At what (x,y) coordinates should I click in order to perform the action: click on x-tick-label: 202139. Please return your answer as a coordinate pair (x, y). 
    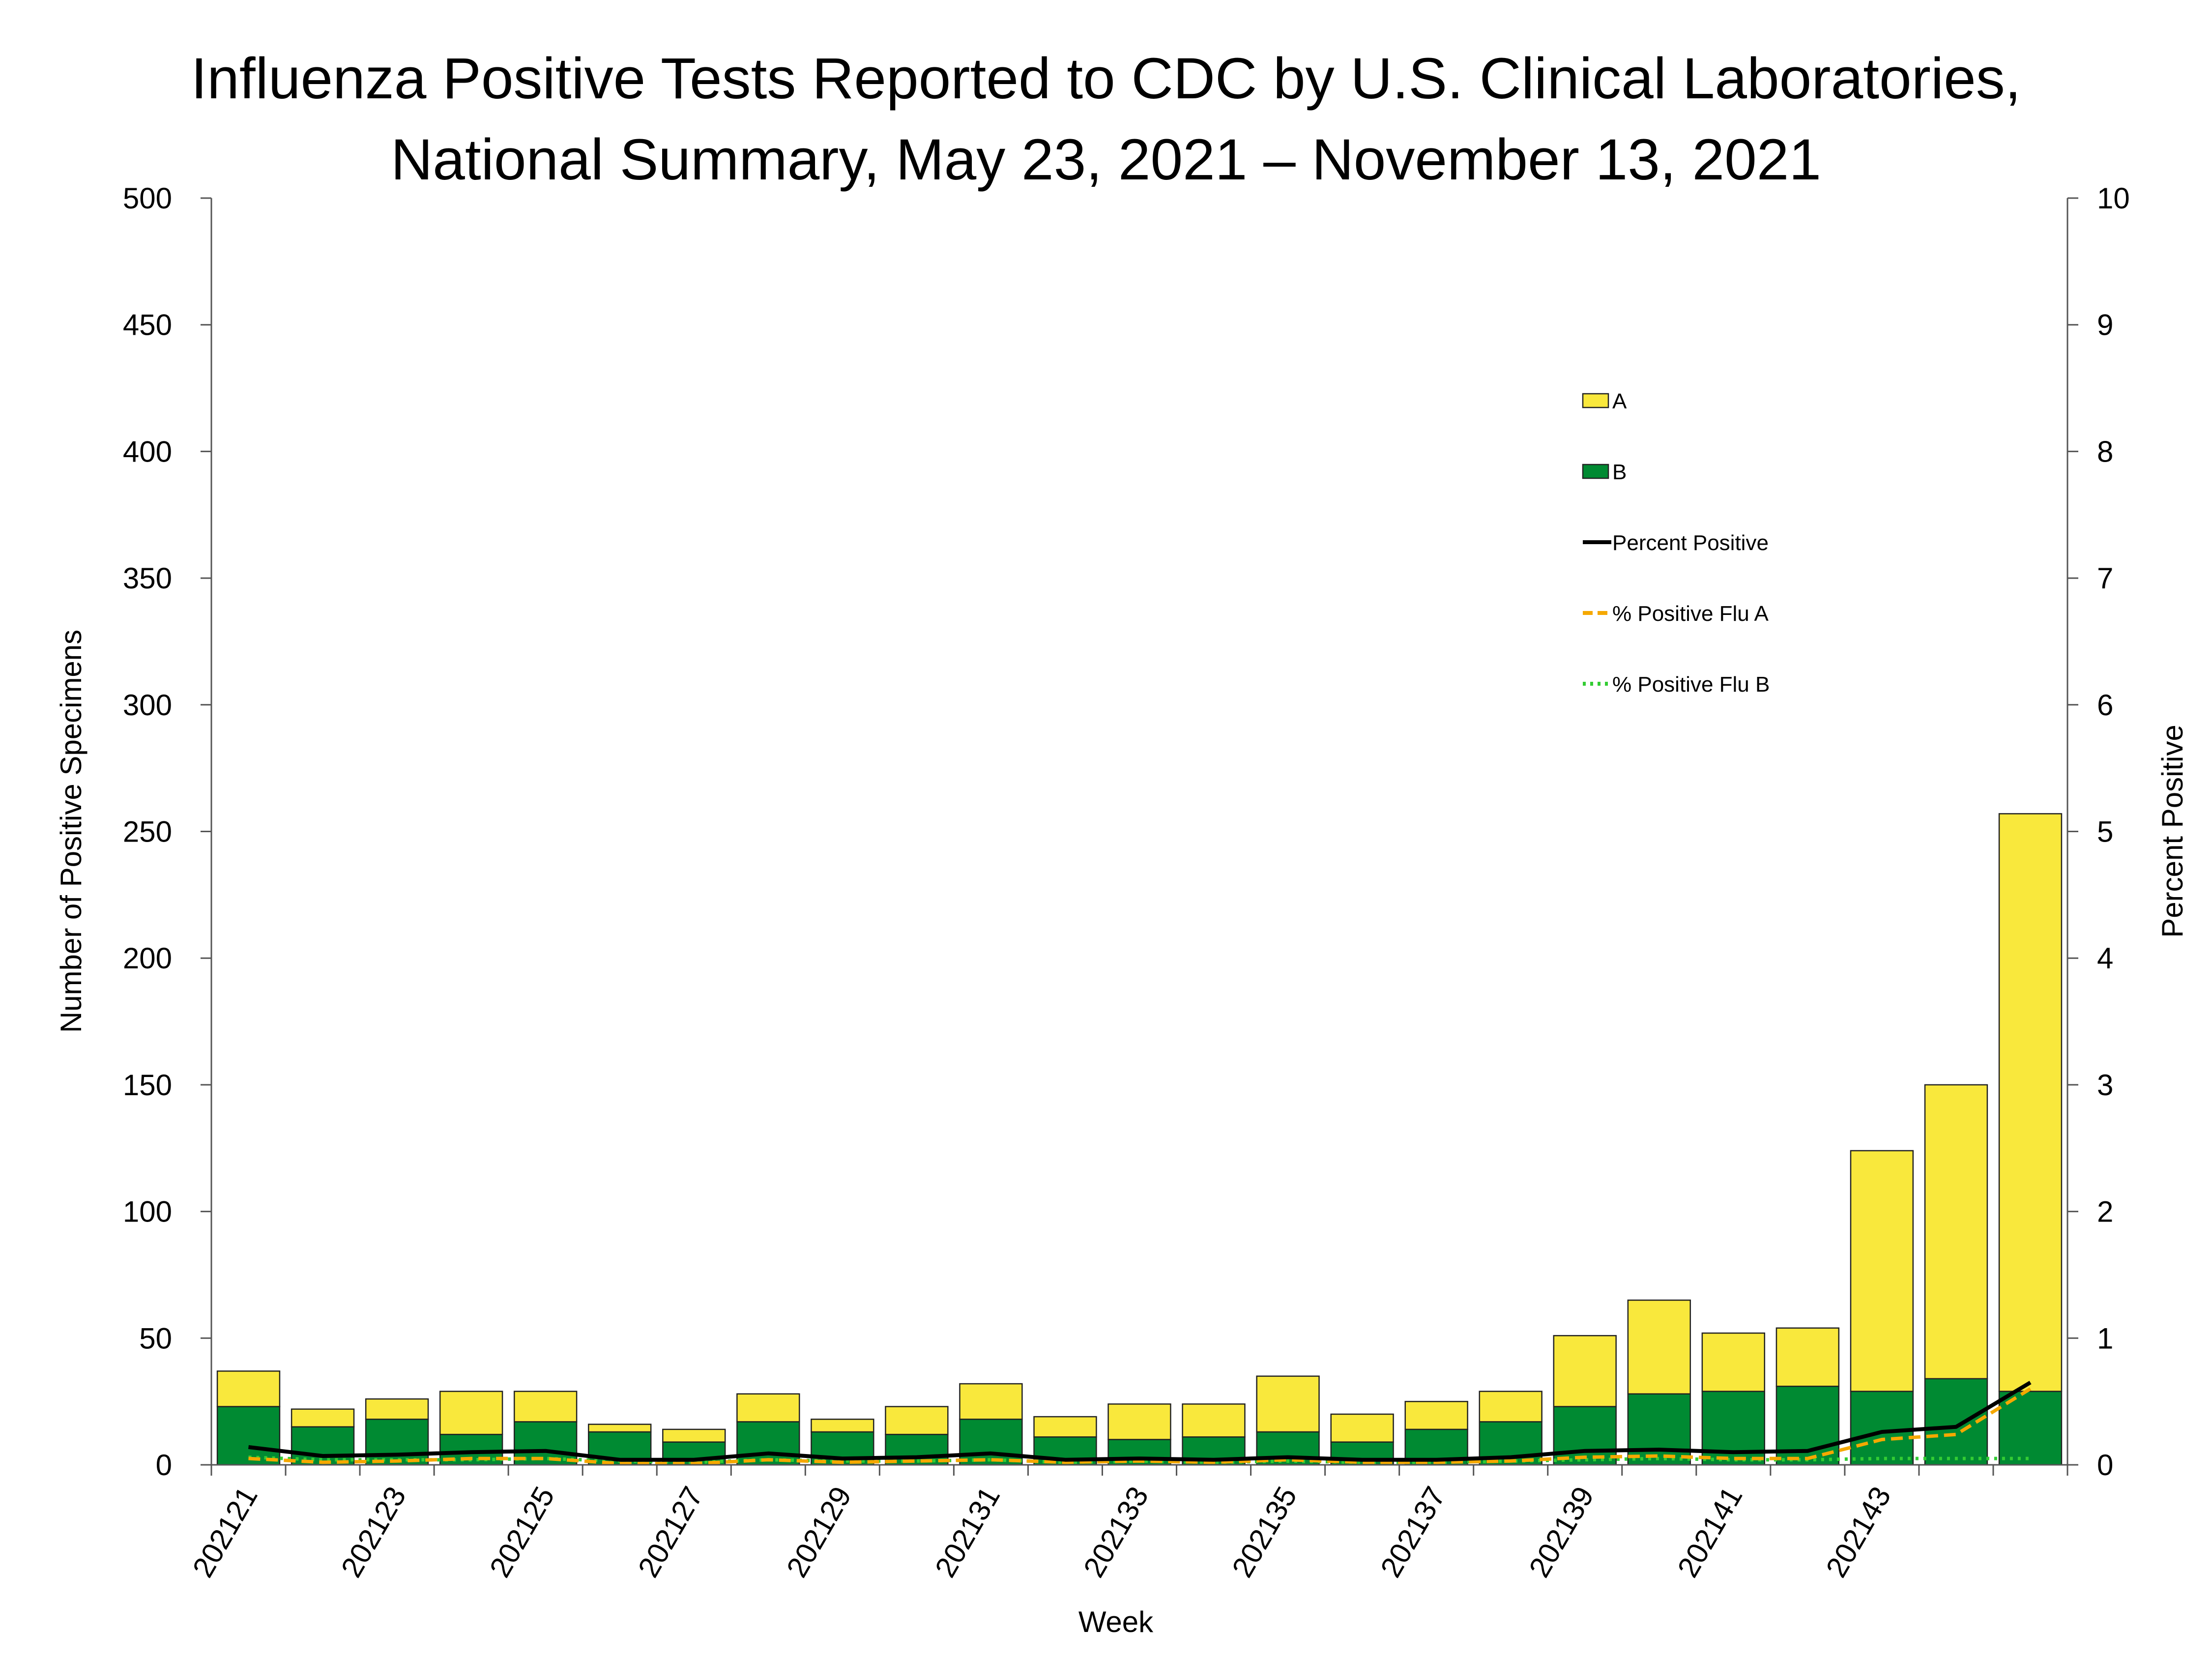
    Looking at the image, I should click on (1561, 1532).